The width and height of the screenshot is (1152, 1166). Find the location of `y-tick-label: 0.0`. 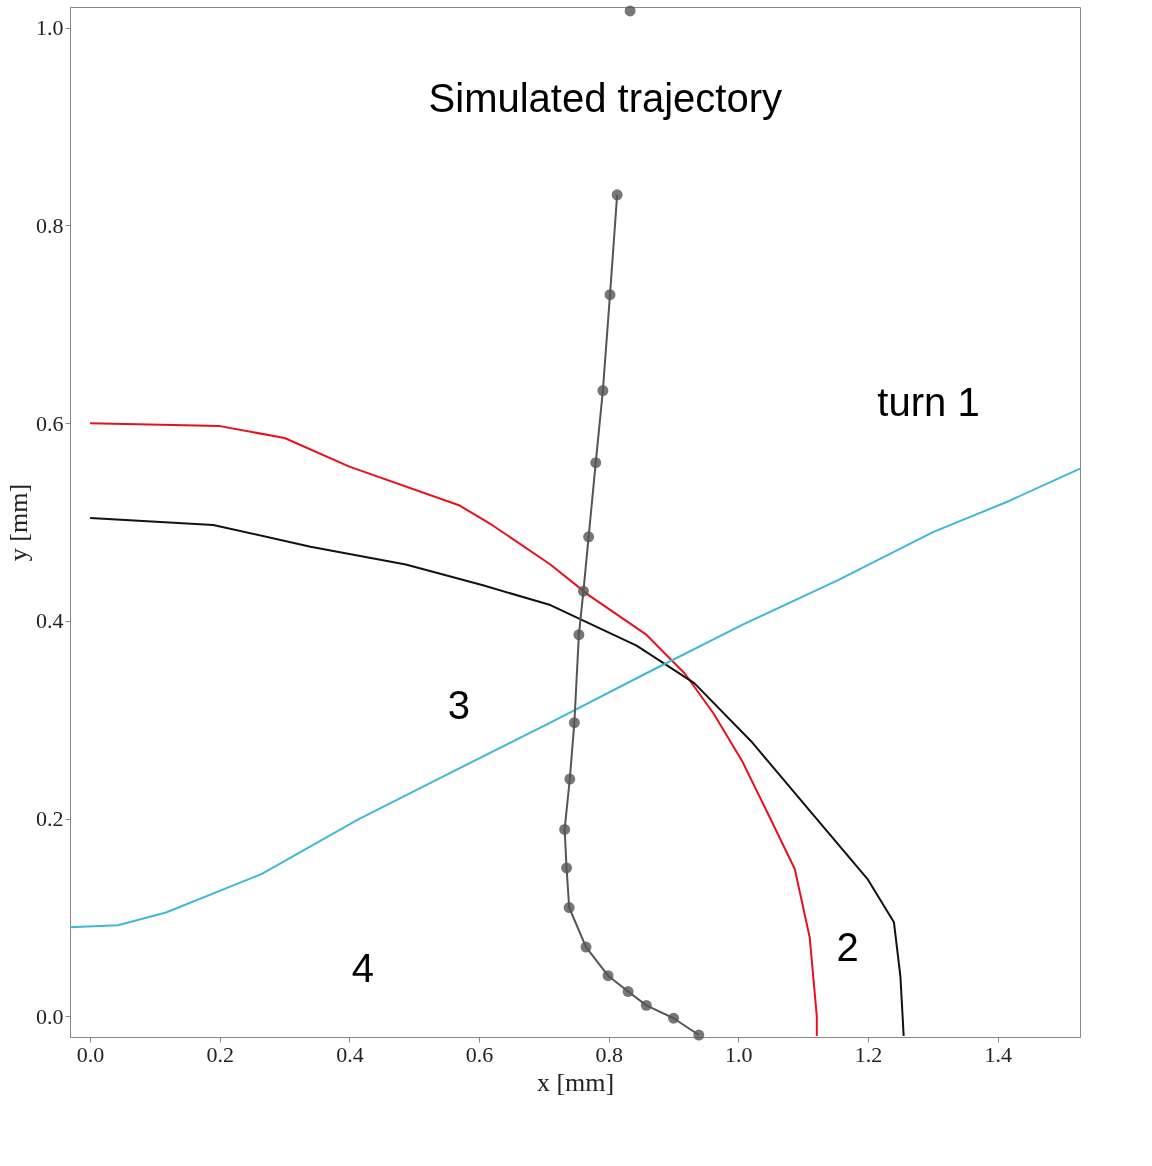

y-tick-label: 0.0 is located at coordinates (50, 1016).